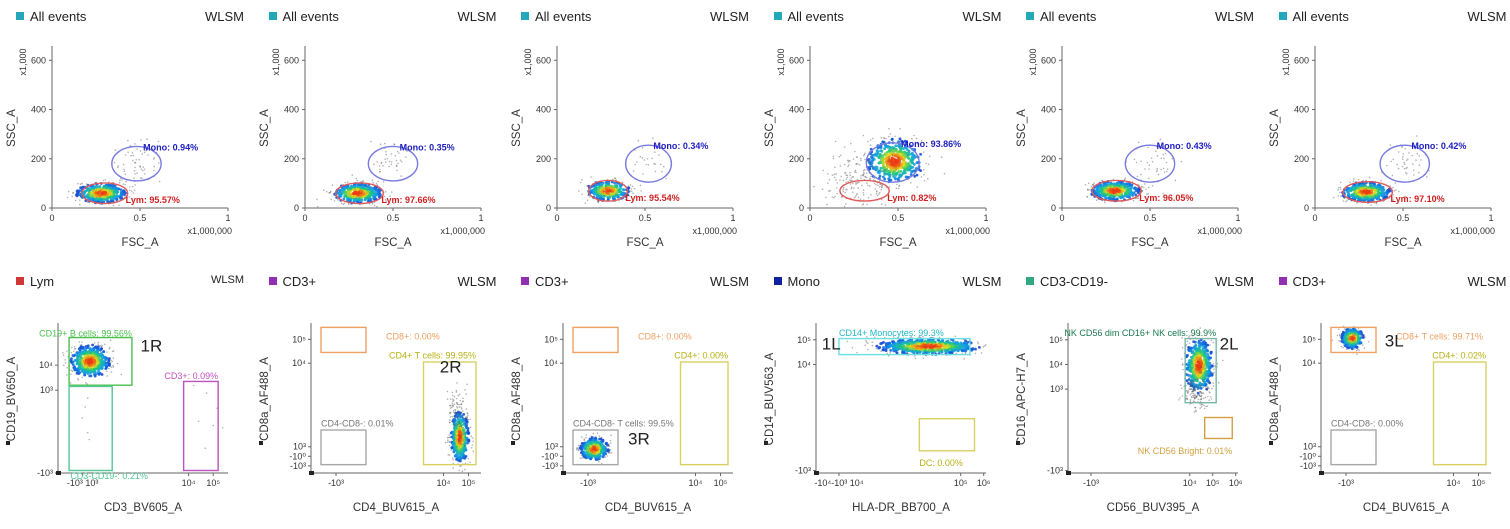  I want to click on x-tick-label: -10³, so click(588, 483).